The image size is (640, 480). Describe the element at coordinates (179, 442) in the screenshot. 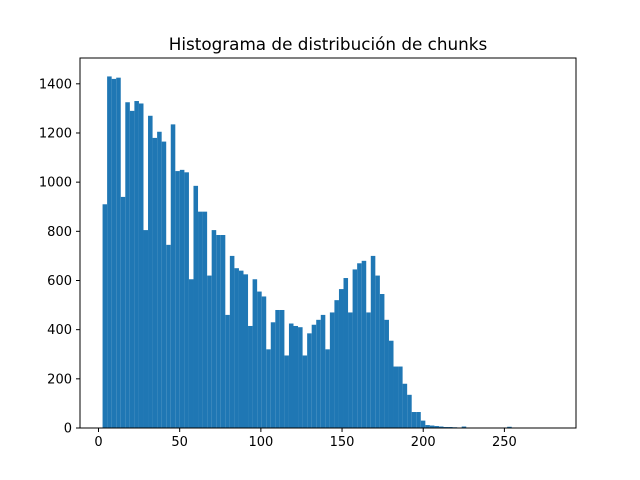

I see `x-tick-label: 50` at that location.